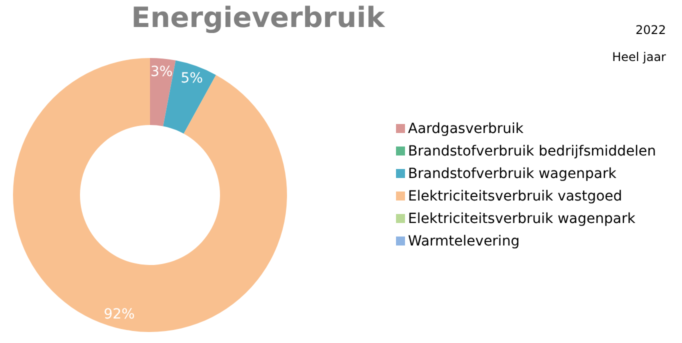 The height and width of the screenshot is (343, 682). I want to click on text: Heel jaar, so click(639, 57).